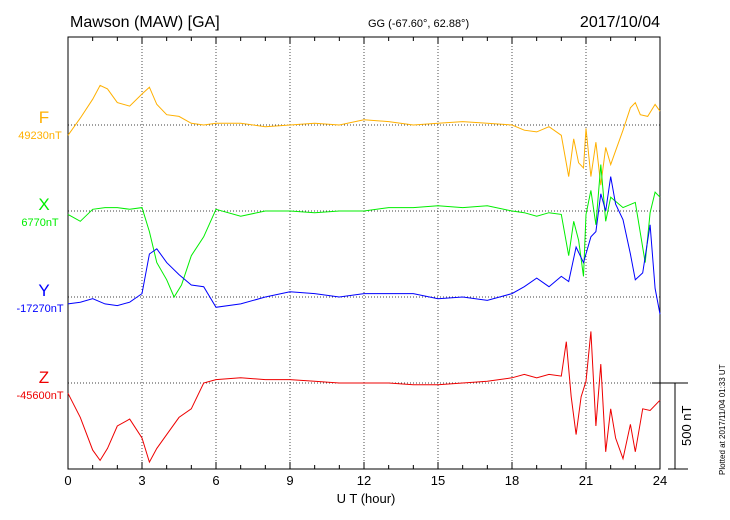  I want to click on scale-bar, so click(670, 426).